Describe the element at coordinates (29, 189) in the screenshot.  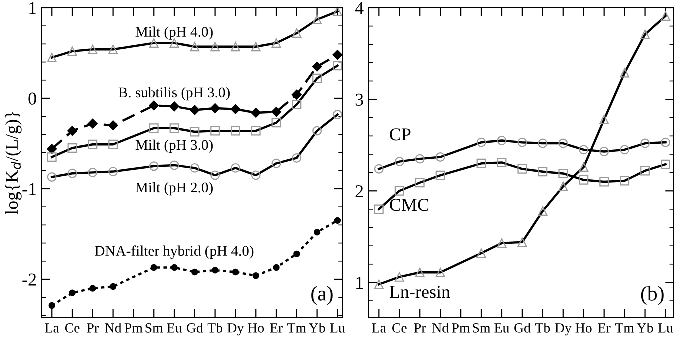
I see `y-tick-label: -1` at that location.